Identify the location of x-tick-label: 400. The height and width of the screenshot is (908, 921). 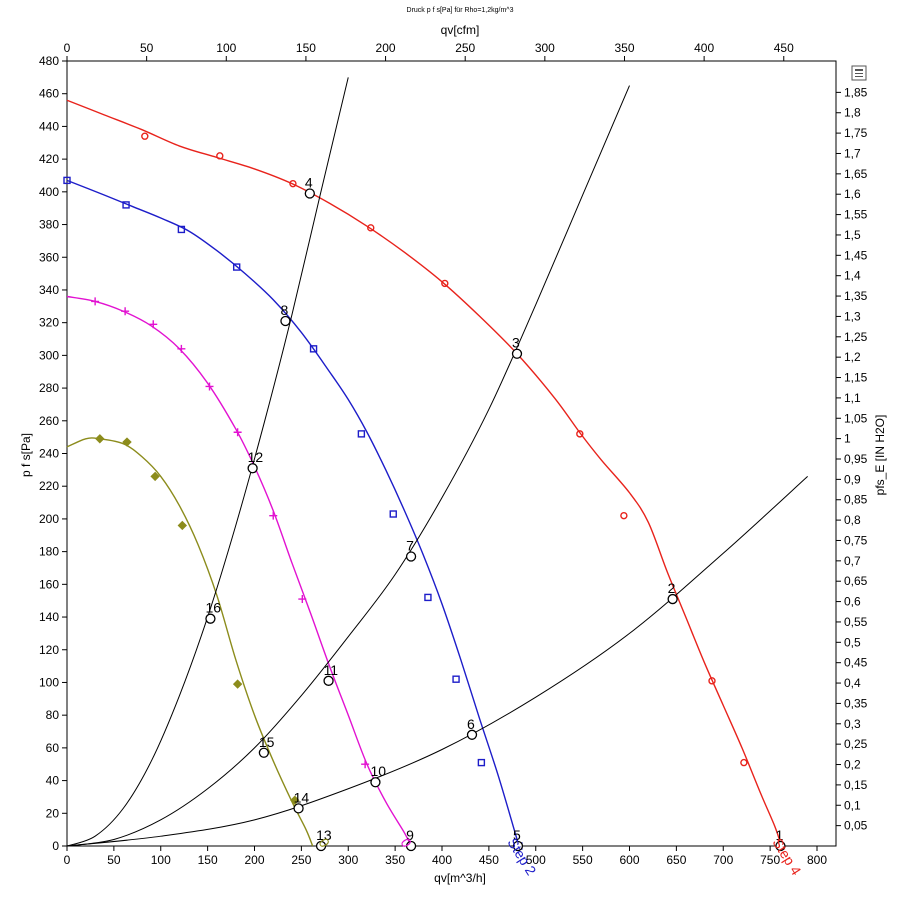
(442, 860).